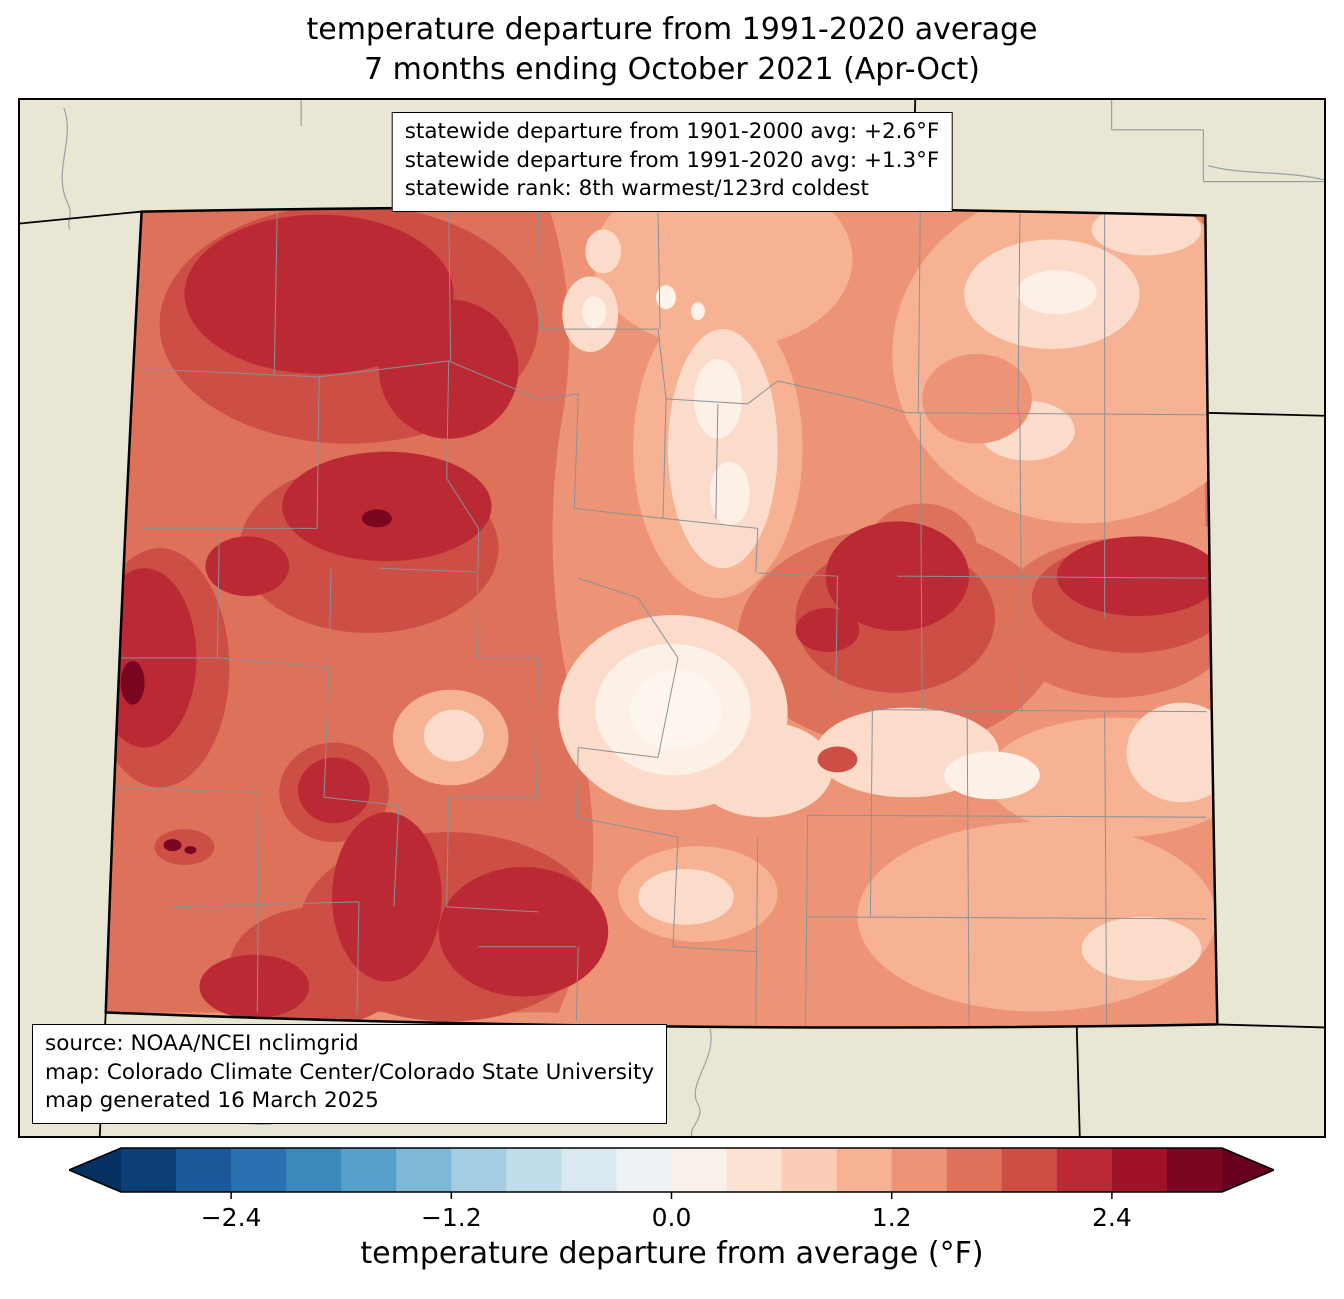 Image resolution: width=1344 pixels, height=1299 pixels. I want to click on colorbar-tick-label: −1.2, so click(451, 1217).